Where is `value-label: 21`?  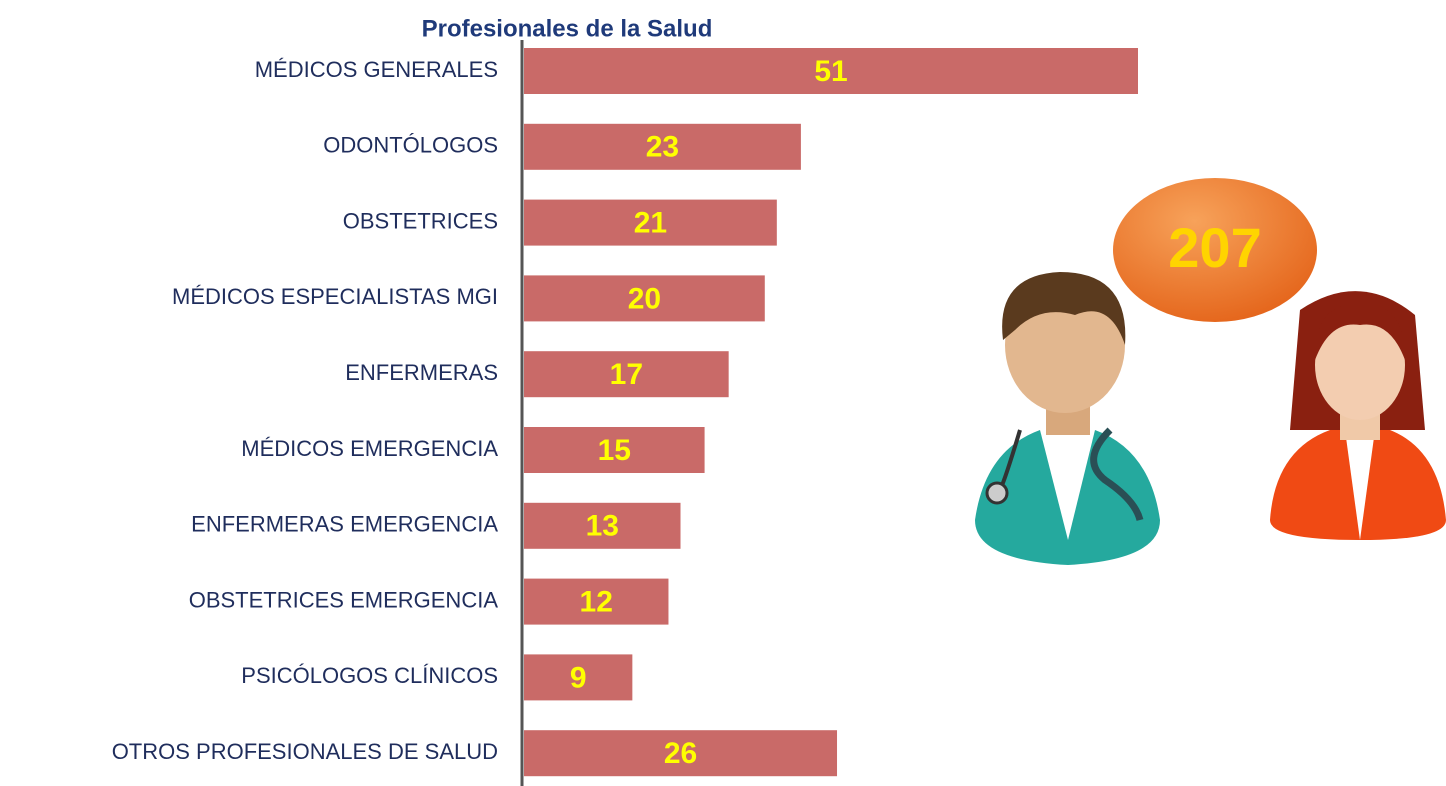 value-label: 21 is located at coordinates (650, 223).